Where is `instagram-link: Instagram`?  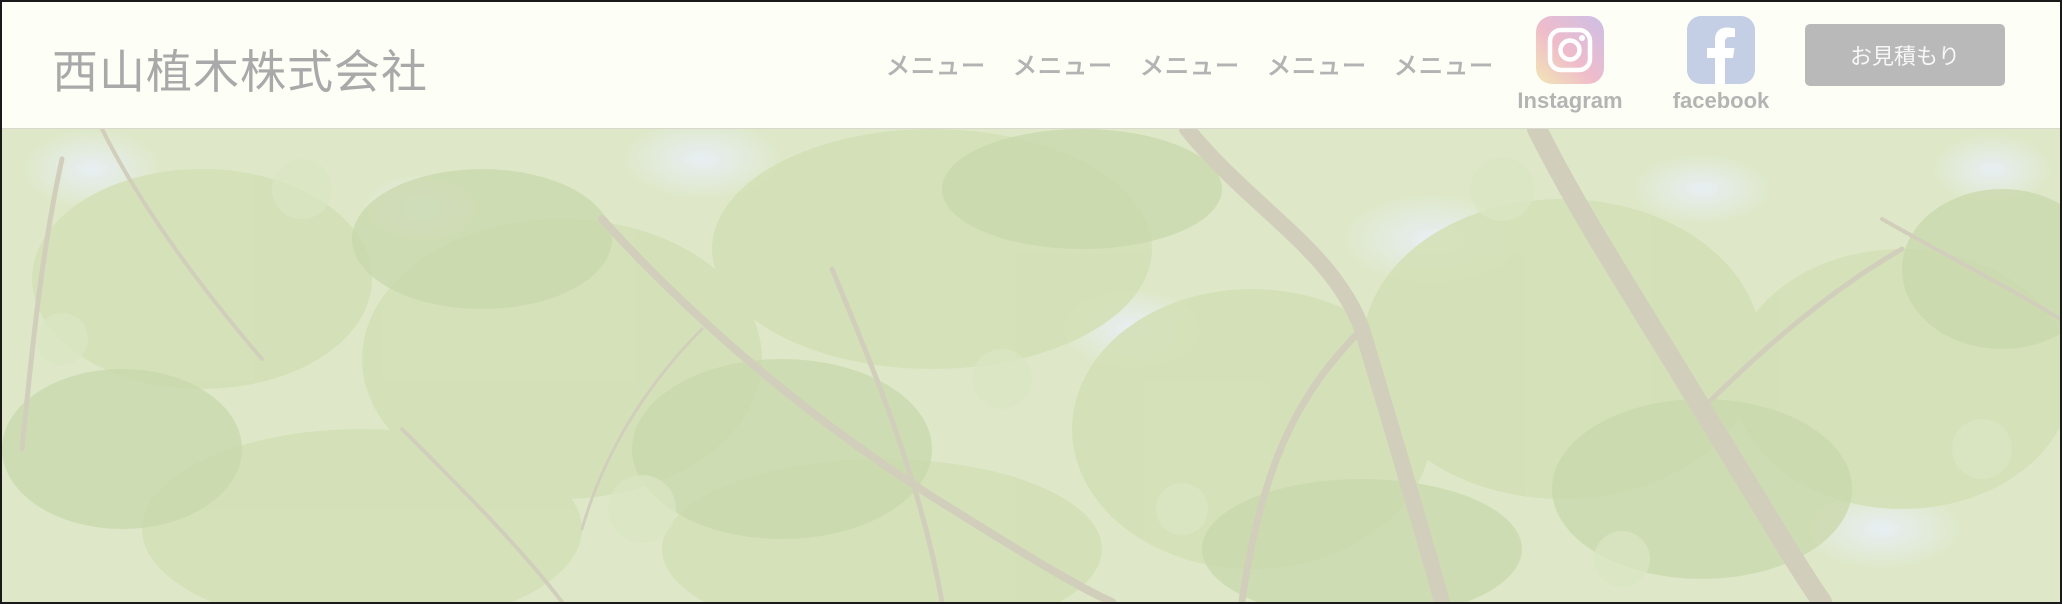 instagram-link: Instagram is located at coordinates (1570, 65).